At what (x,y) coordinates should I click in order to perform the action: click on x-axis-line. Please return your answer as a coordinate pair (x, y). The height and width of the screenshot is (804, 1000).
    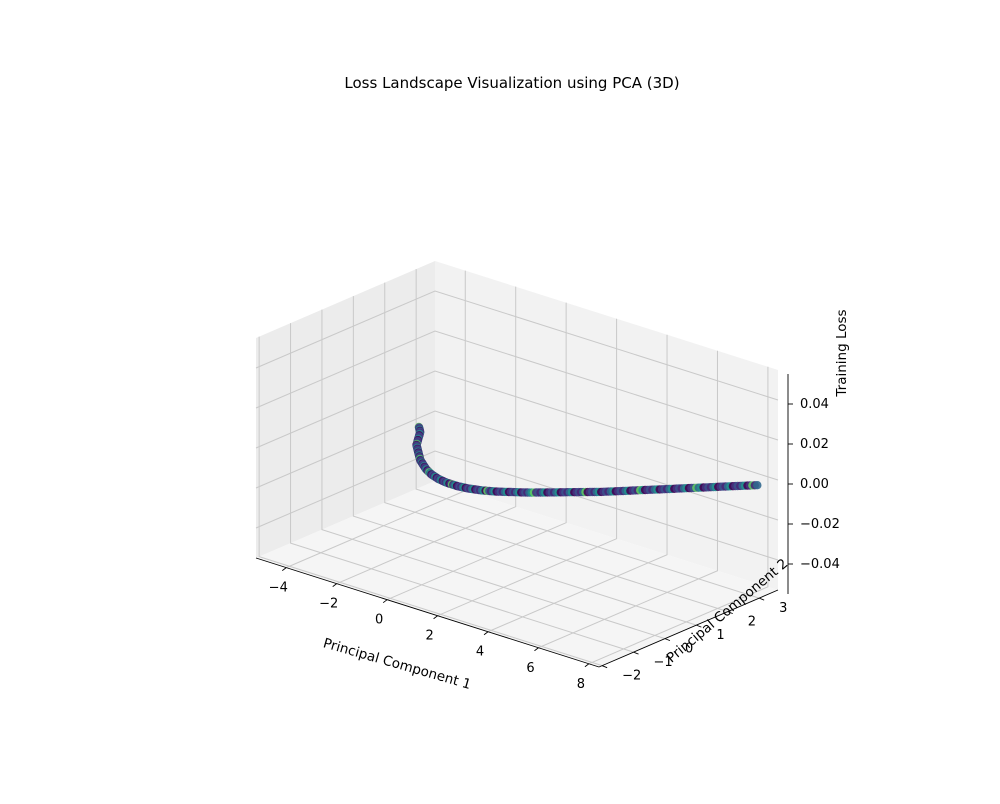
    Looking at the image, I should click on (427, 612).